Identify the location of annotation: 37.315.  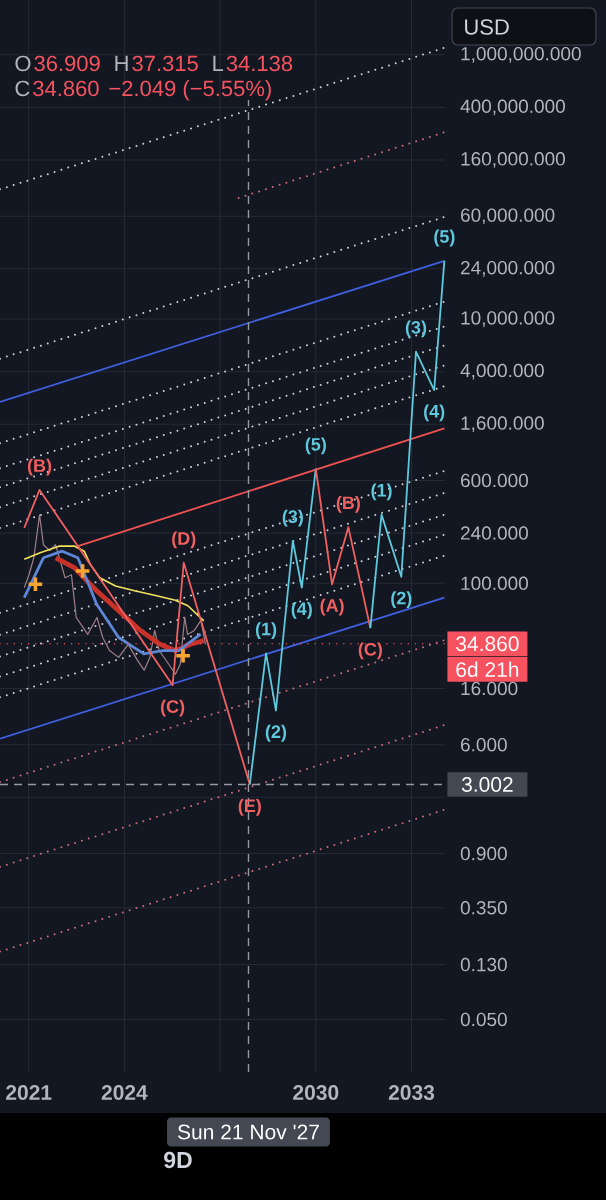
(165, 63).